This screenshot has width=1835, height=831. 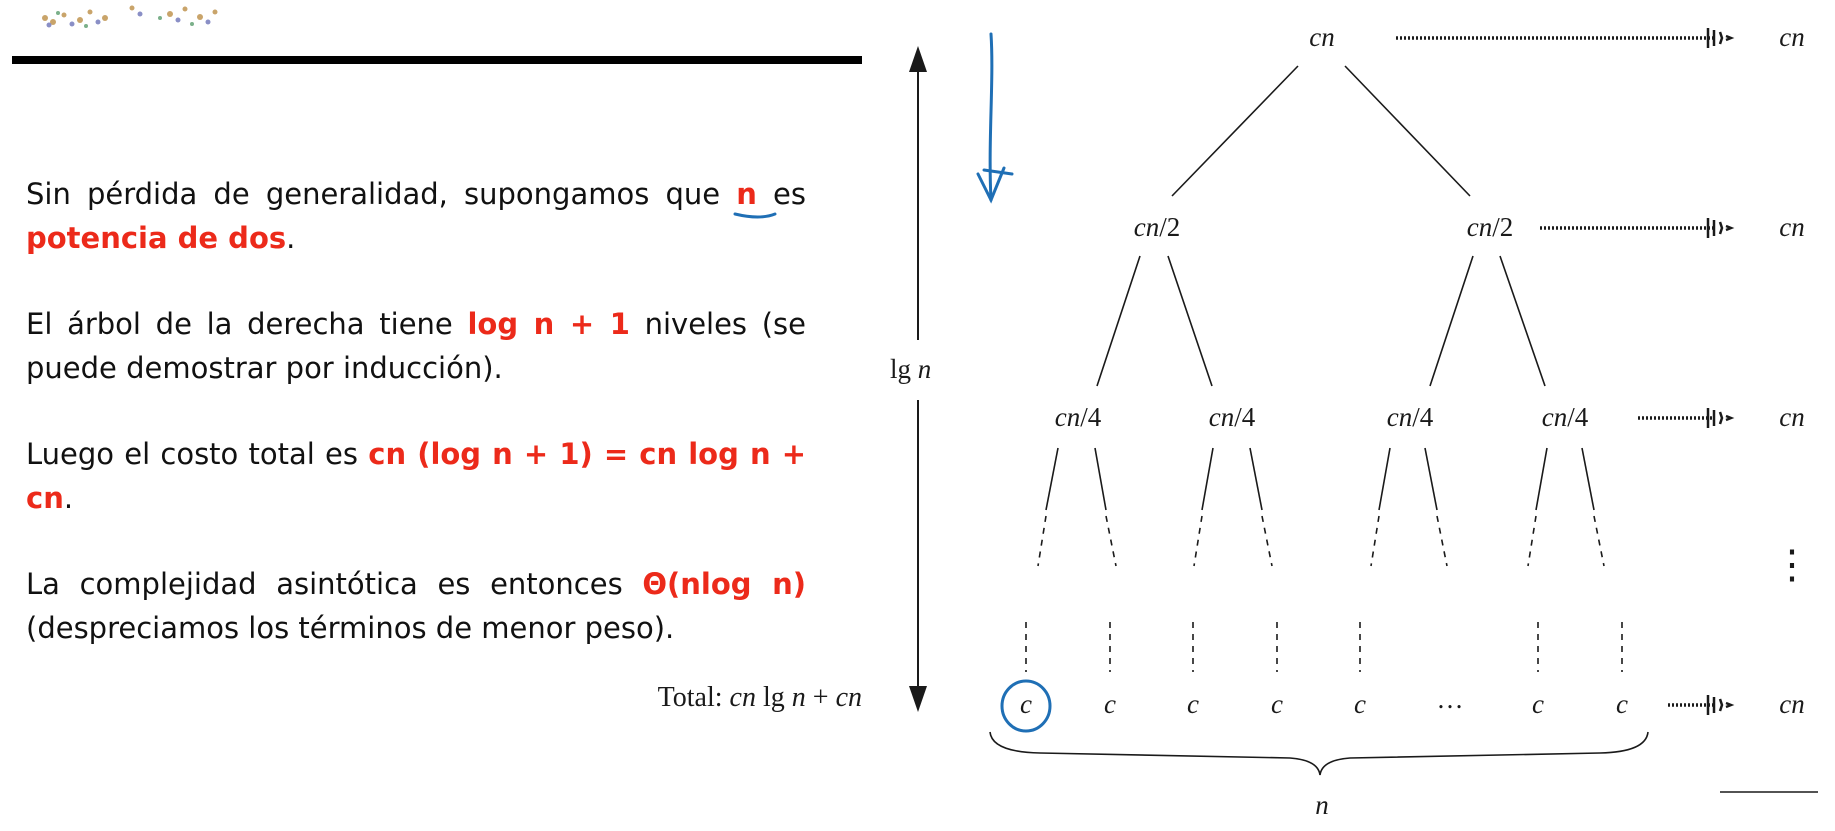 What do you see at coordinates (1791, 417) in the screenshot?
I see `level-cost-2: cn` at bounding box center [1791, 417].